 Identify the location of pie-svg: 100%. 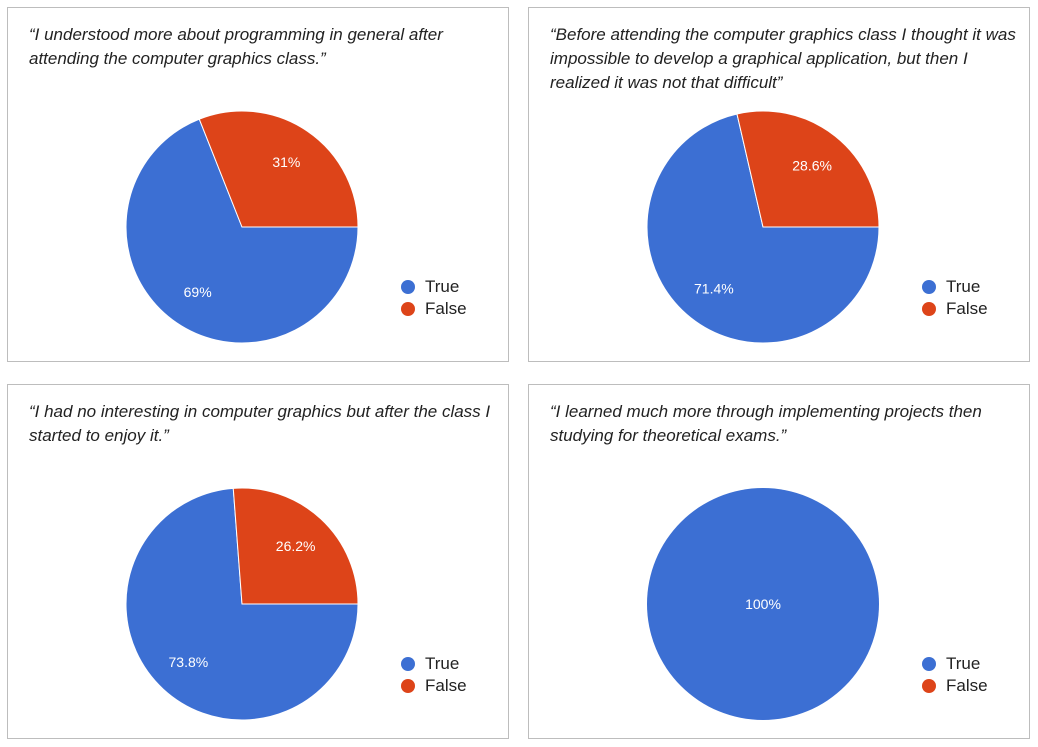
(763, 604).